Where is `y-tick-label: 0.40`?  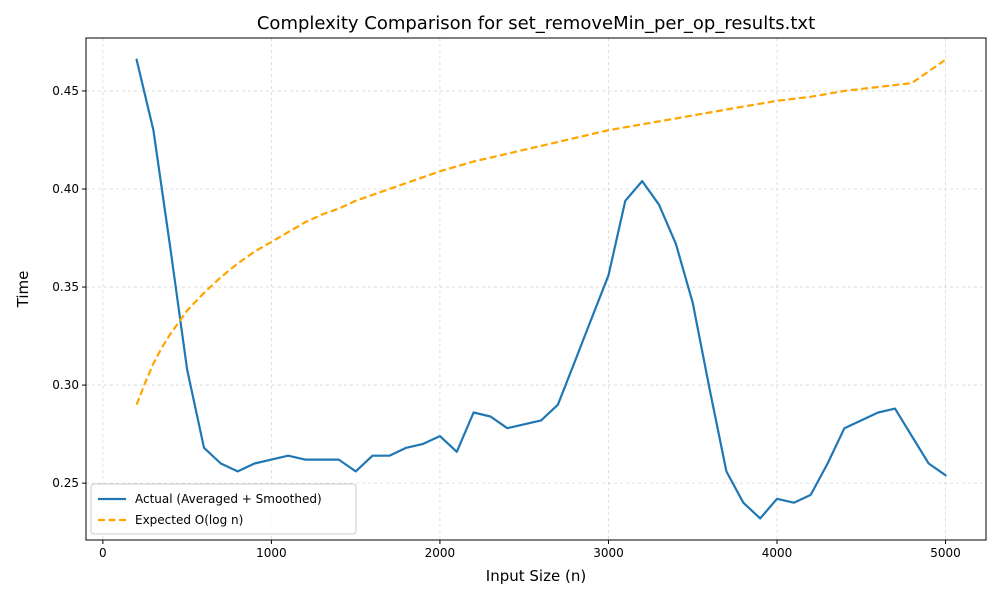 y-tick-label: 0.40 is located at coordinates (65, 189).